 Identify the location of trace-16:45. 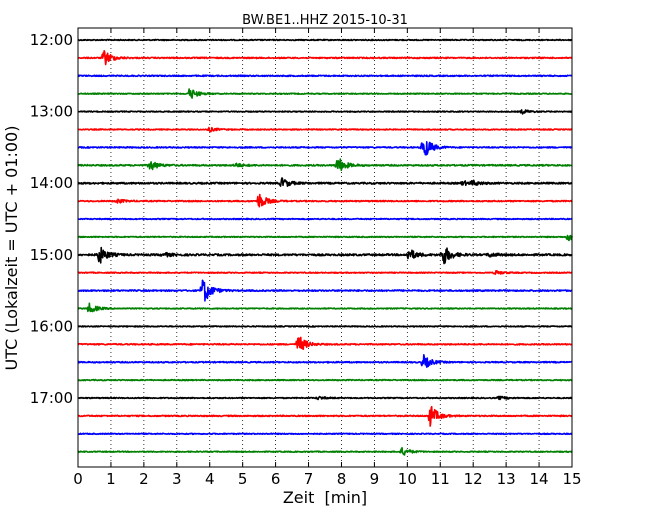
(325, 380).